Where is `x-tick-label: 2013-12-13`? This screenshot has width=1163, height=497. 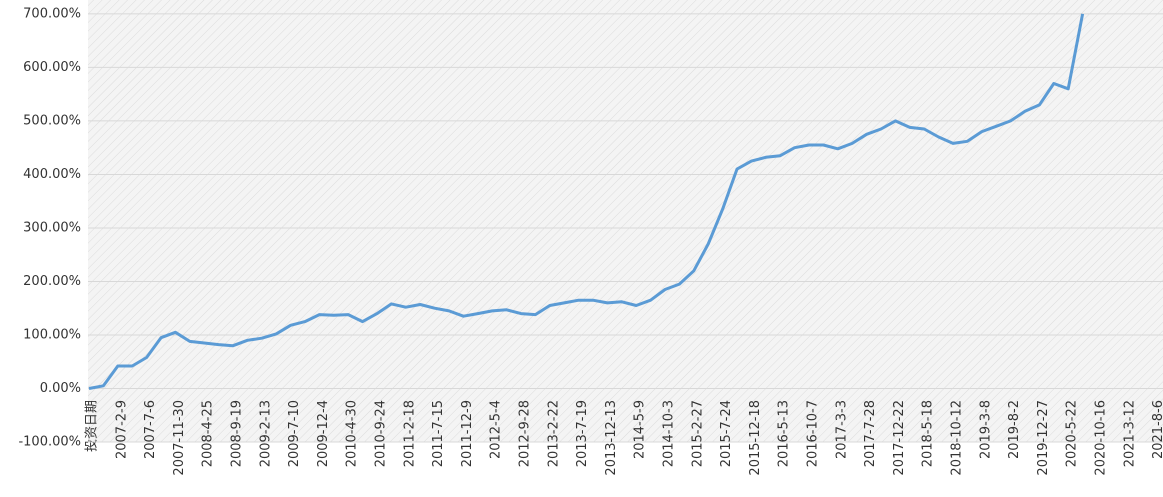
x-tick-label: 2013-12-13 is located at coordinates (611, 438).